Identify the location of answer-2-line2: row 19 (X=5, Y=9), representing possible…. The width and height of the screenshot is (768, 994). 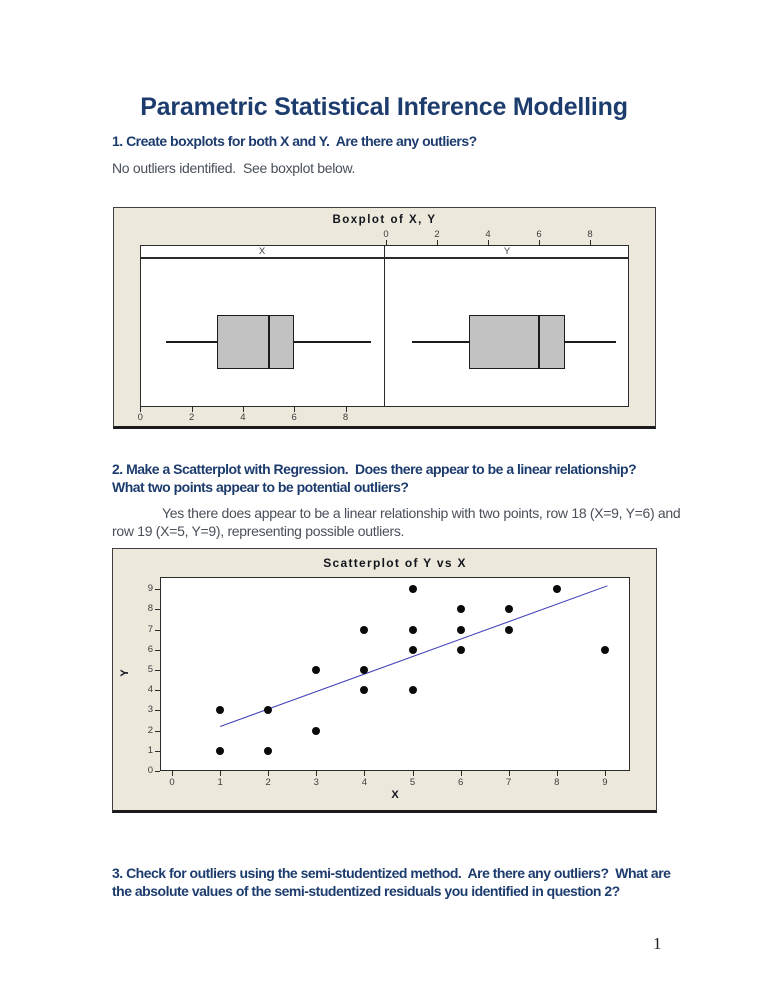
(258, 531).